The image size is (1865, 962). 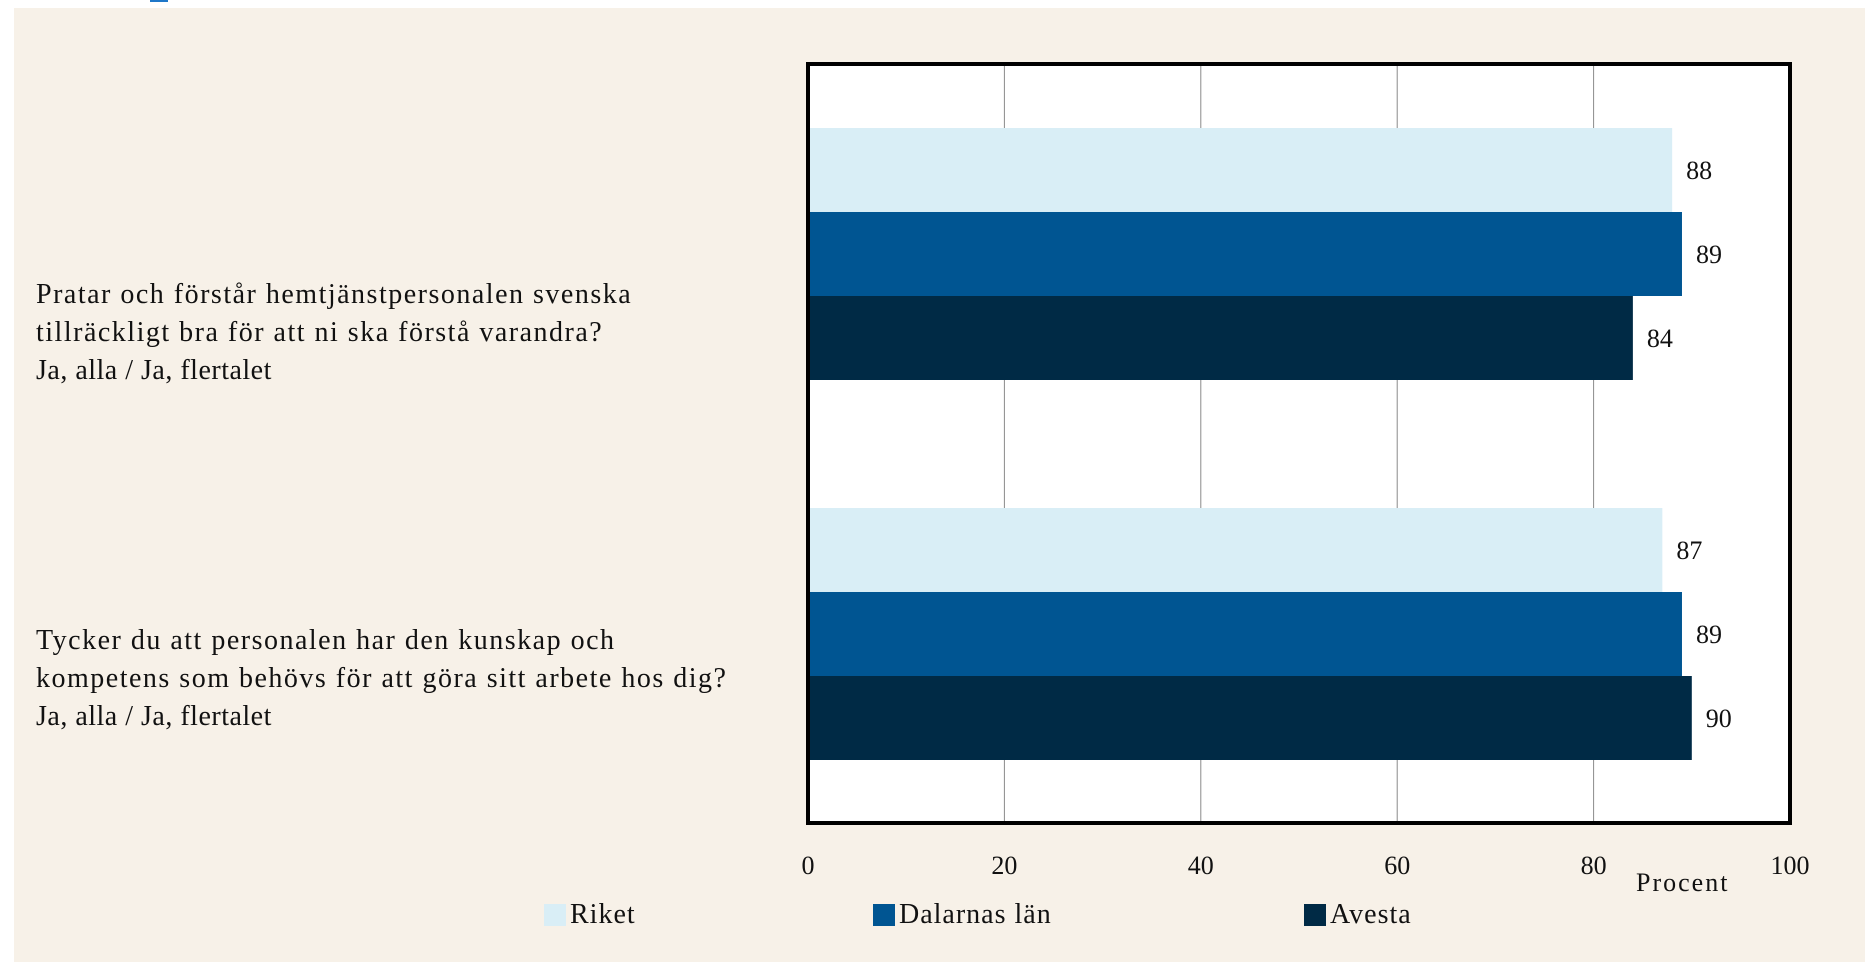 What do you see at coordinates (154, 716) in the screenshot?
I see `category-answer-2: Ja, alla / Ja, flertalet` at bounding box center [154, 716].